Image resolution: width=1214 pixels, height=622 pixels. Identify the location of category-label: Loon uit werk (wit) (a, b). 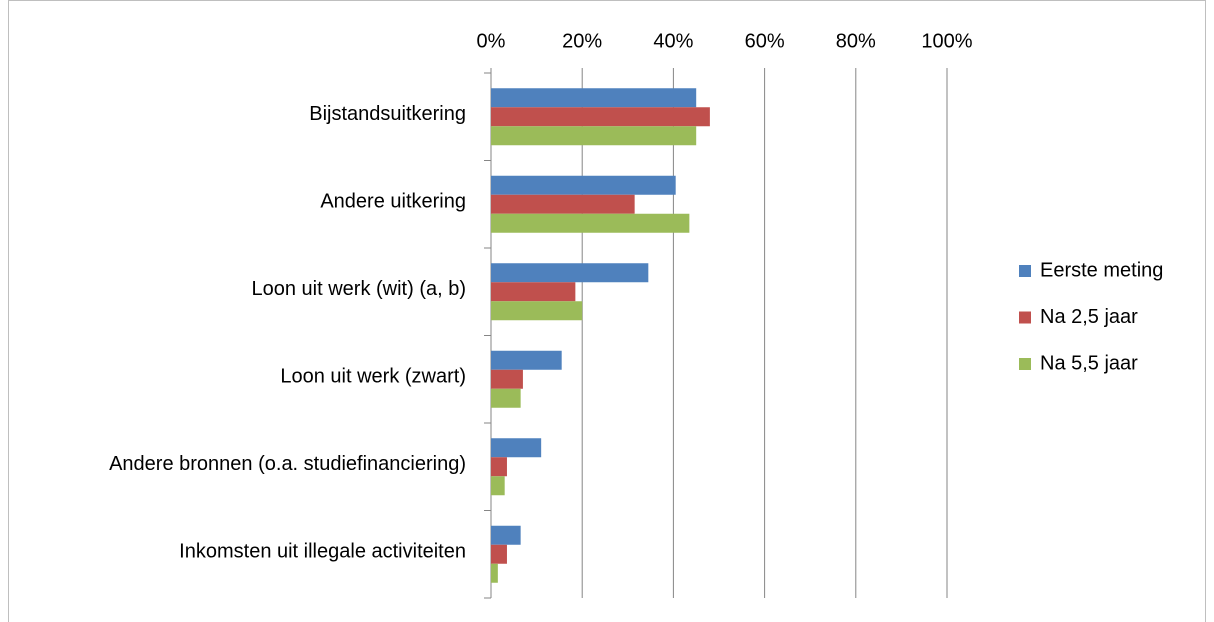
(358, 289).